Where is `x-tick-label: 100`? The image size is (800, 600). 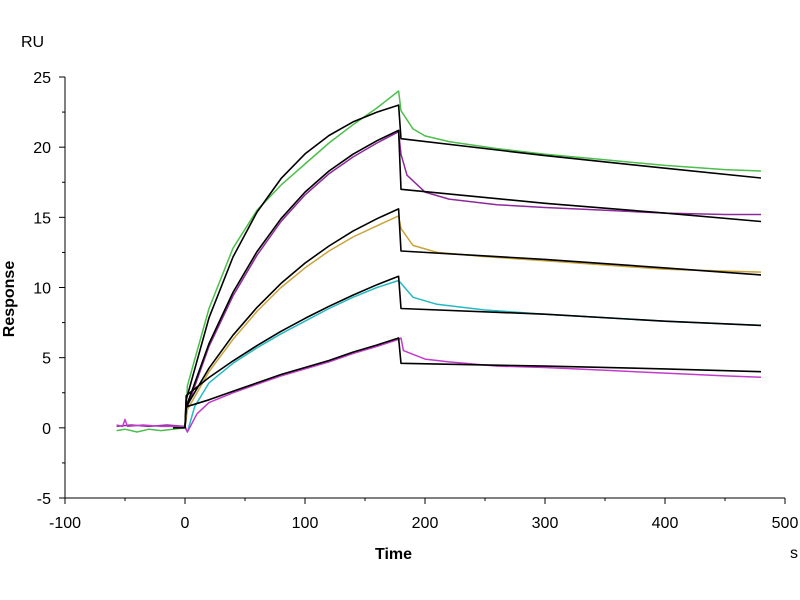
x-tick-label: 100 is located at coordinates (305, 523).